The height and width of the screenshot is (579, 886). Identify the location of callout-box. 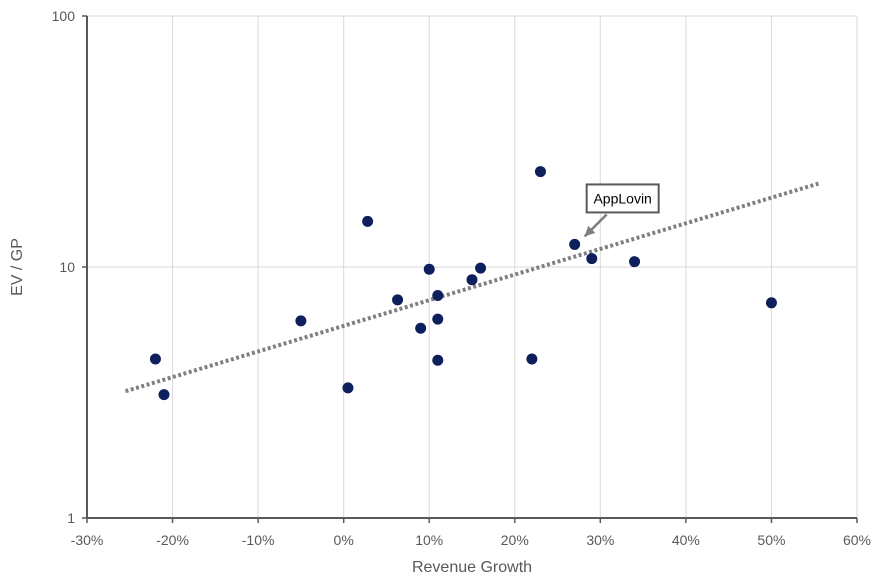
(622, 198).